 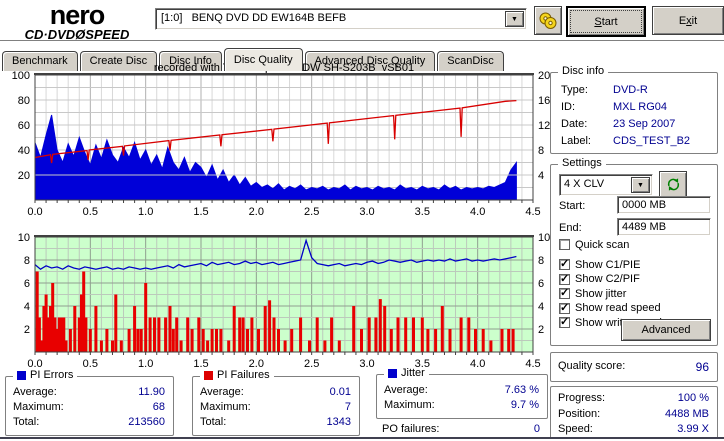 What do you see at coordinates (190, 61) in the screenshot?
I see `tab-disc-info: Disc Info` at bounding box center [190, 61].